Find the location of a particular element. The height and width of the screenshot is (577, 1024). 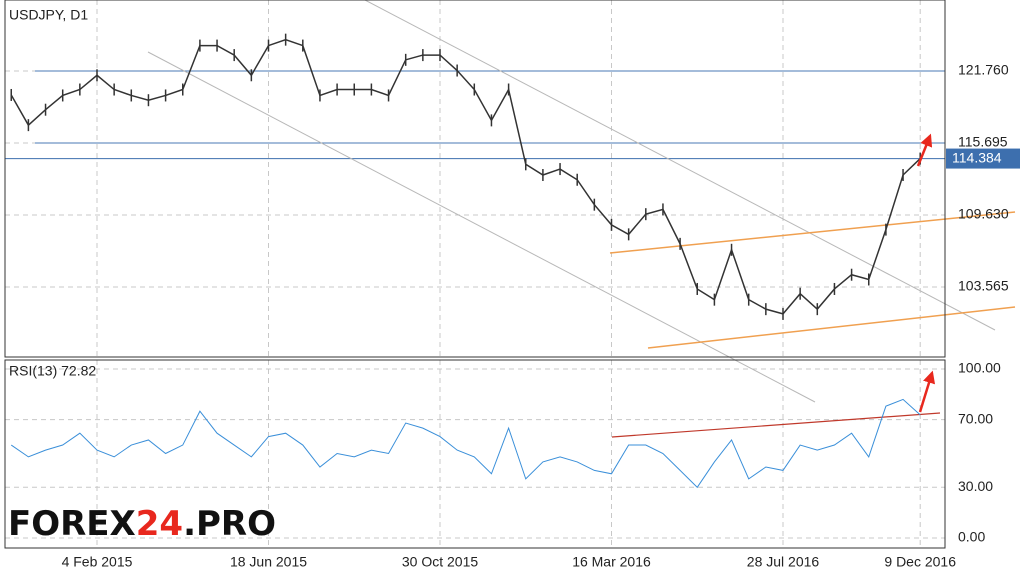

x-tick-label: 9 Dec 2016 is located at coordinates (920, 562).